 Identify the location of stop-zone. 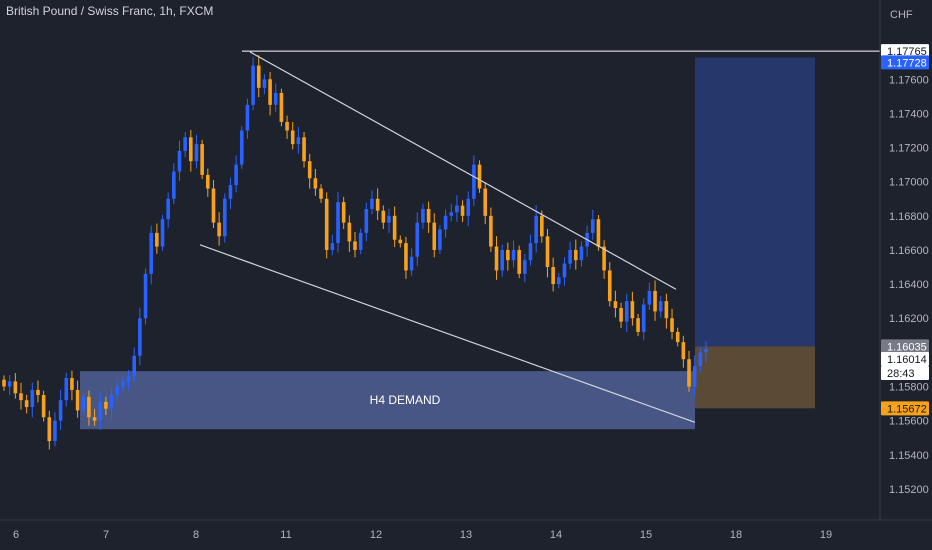
(755, 377).